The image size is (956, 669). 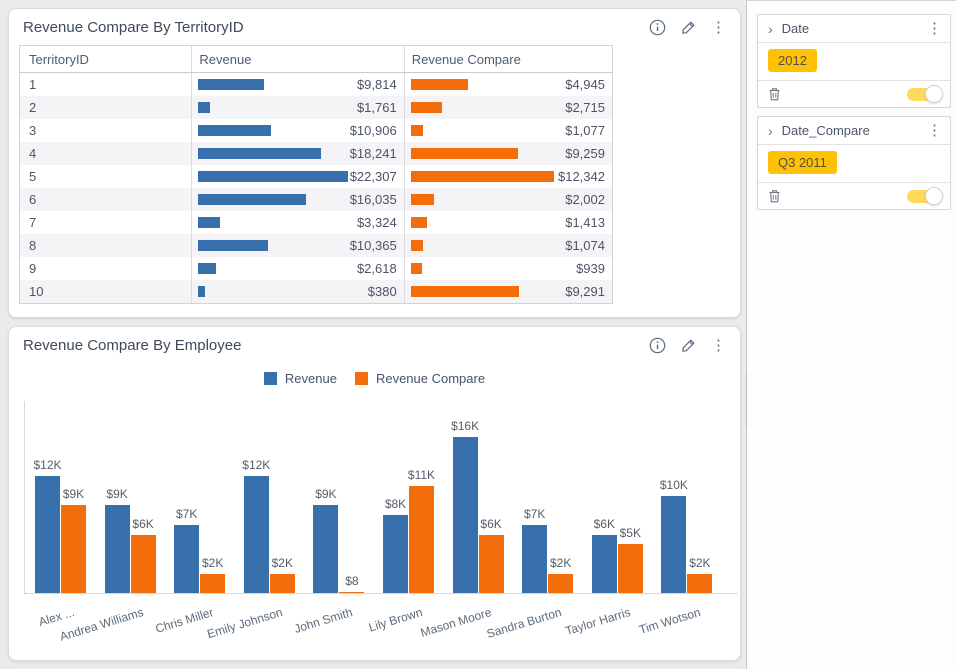 I want to click on revenue-value: $9,814, so click(x=376, y=84).